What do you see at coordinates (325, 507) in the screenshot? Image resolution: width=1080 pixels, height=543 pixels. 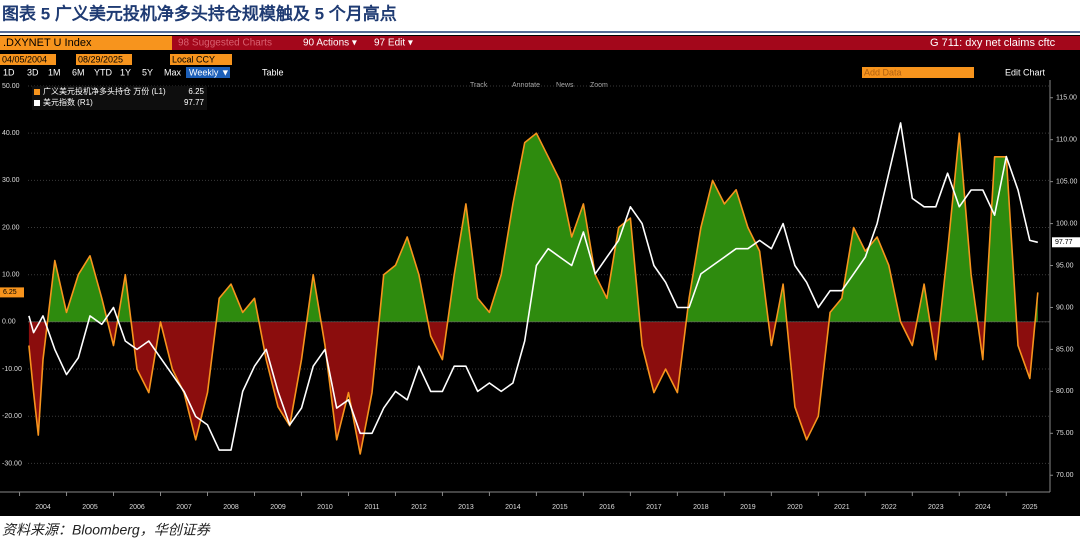 I see `x-tick-label: 2010` at bounding box center [325, 507].